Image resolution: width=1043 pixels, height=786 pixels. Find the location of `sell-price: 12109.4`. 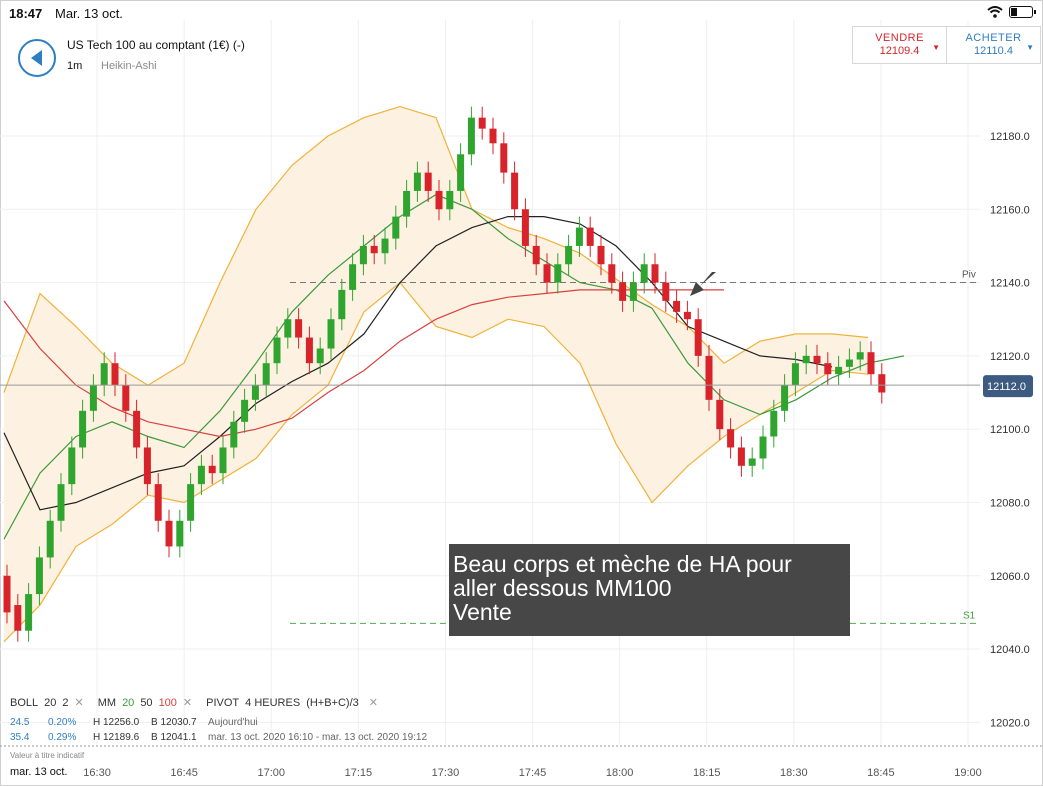

sell-price: 12109.4 is located at coordinates (899, 51).